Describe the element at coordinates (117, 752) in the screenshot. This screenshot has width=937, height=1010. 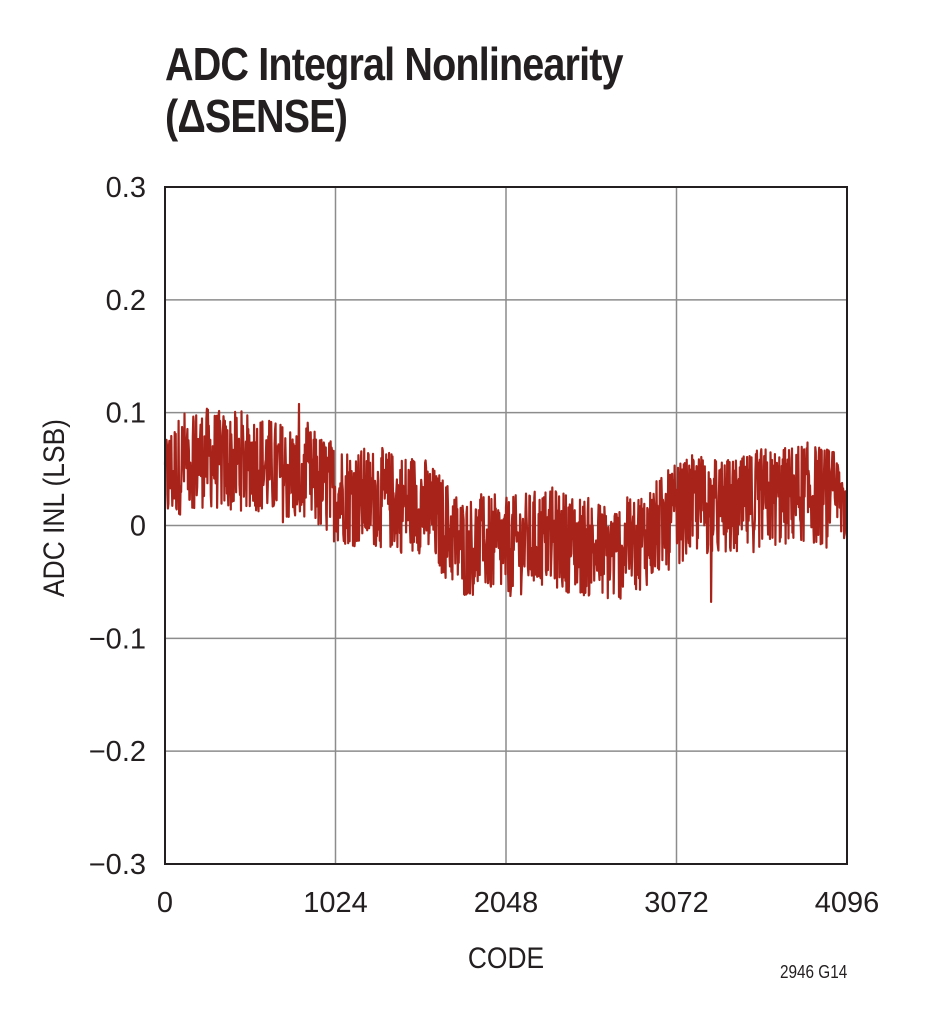
I see `y-tick-label: −0.2` at that location.